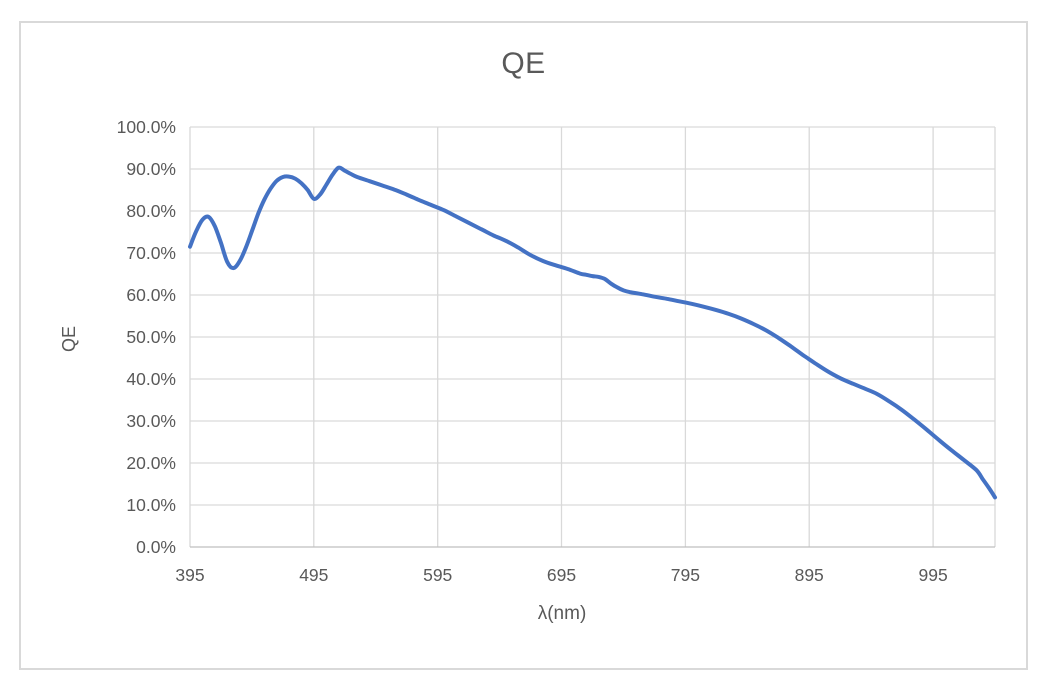 The height and width of the screenshot is (687, 1038). What do you see at coordinates (523, 63) in the screenshot?
I see `chart-title: QE` at bounding box center [523, 63].